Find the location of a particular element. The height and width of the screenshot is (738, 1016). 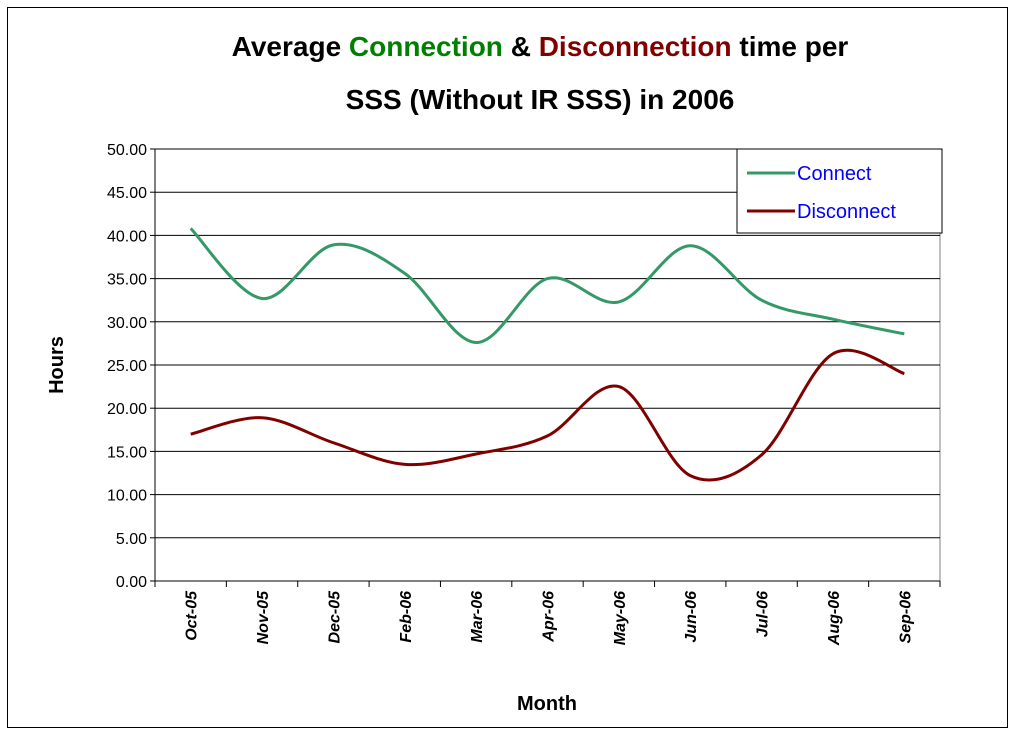

title-part: SSS (Without IR SSS) in 2006 is located at coordinates (540, 99).